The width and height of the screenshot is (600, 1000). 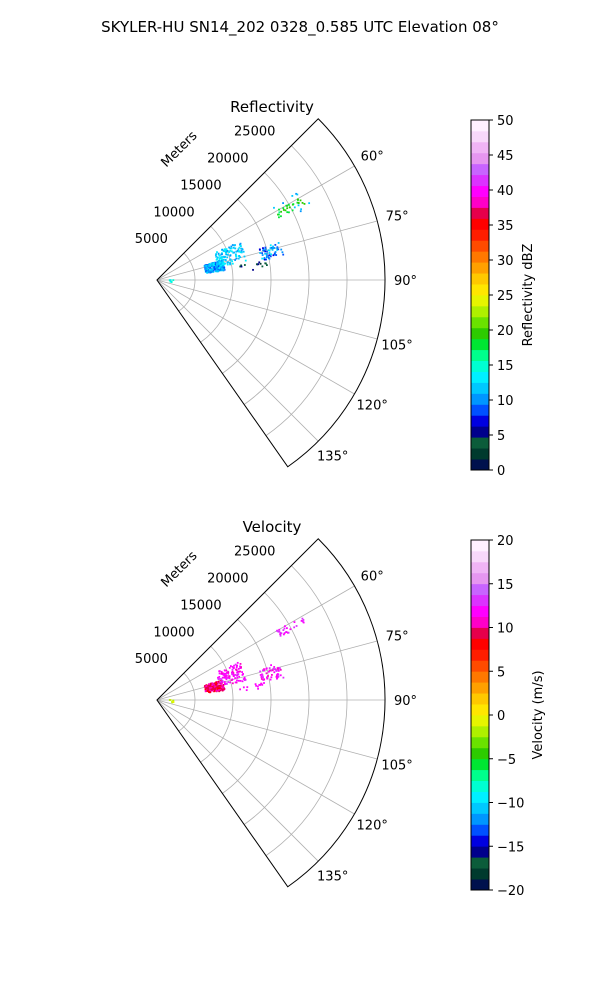 I want to click on reflectivity-colorbar-label: Reflectivity dBZ, so click(x=528, y=295).